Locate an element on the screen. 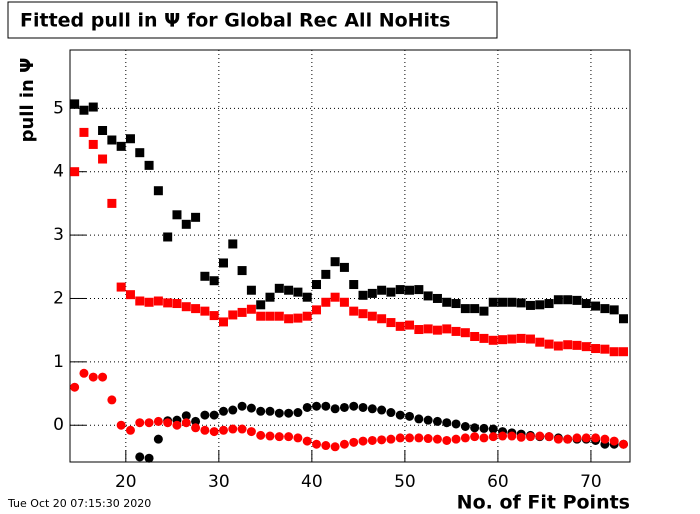 Image resolution: width=700 pixels, height=514 pixels. title-box is located at coordinates (252, 20).